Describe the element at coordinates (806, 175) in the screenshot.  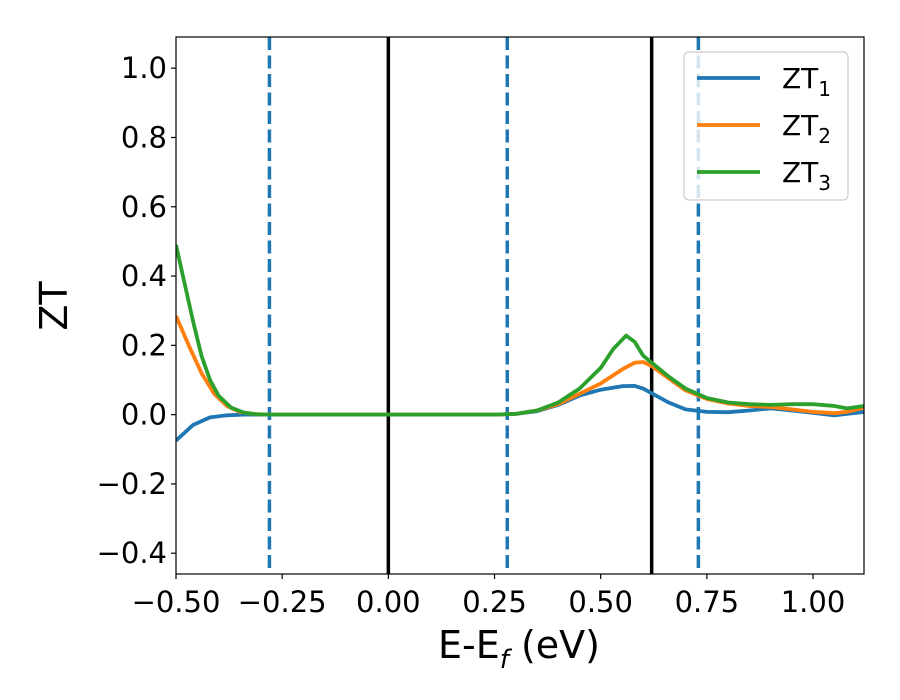
I see `legend-label-zt3: ZT3` at that location.